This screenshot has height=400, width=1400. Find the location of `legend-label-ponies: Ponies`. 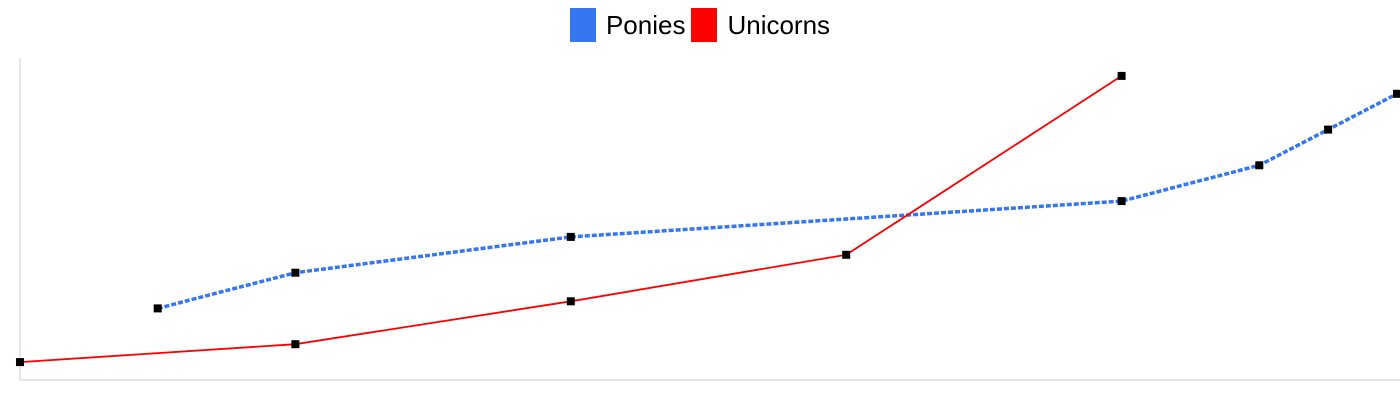

legend-label-ponies: Ponies is located at coordinates (645, 24).